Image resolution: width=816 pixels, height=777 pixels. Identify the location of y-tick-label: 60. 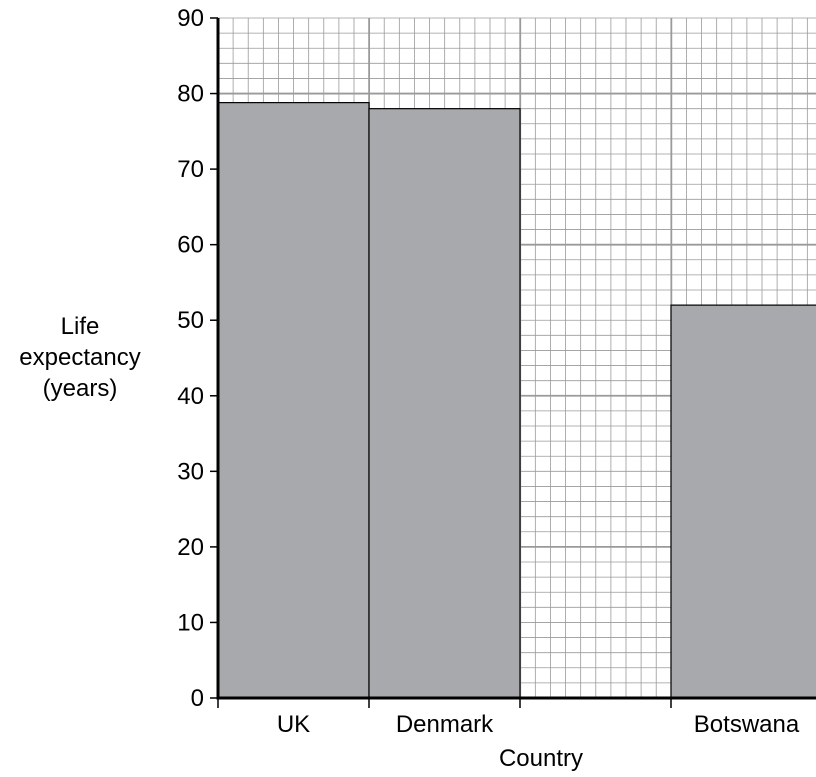
(190, 245).